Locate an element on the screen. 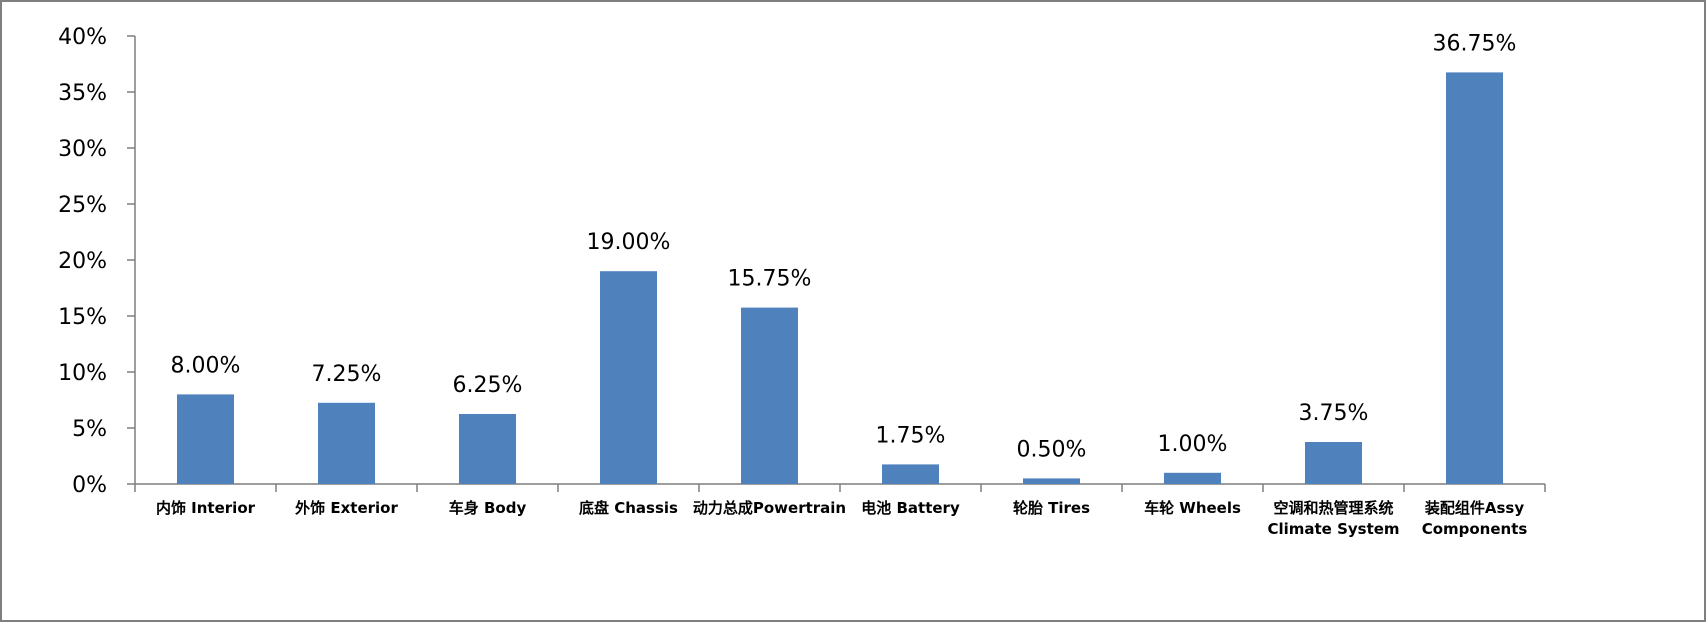 This screenshot has height=624, width=1706. y-tick-label: 20% is located at coordinates (82, 261).